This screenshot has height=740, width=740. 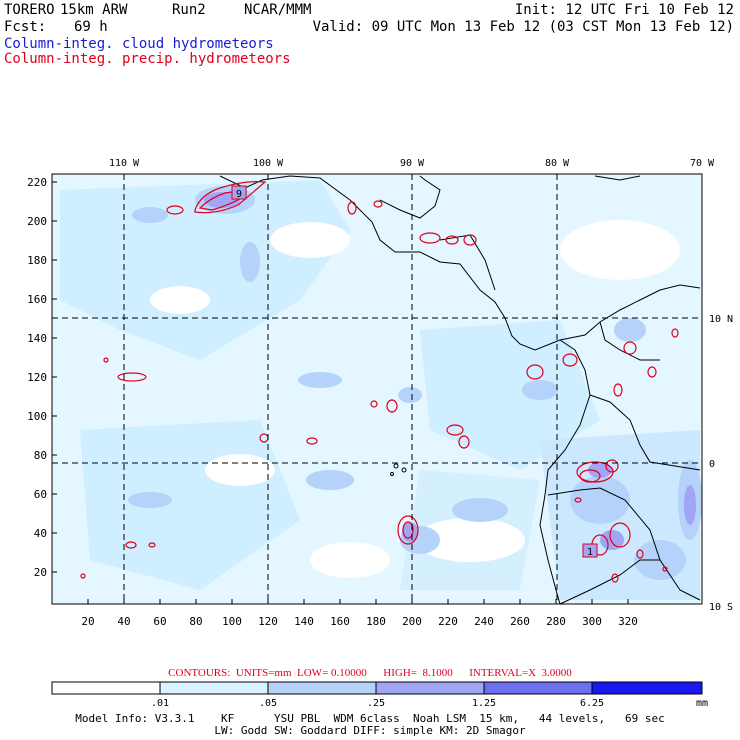 What do you see at coordinates (37, 221) in the screenshot?
I see `y-tick-label: 200` at bounding box center [37, 221].